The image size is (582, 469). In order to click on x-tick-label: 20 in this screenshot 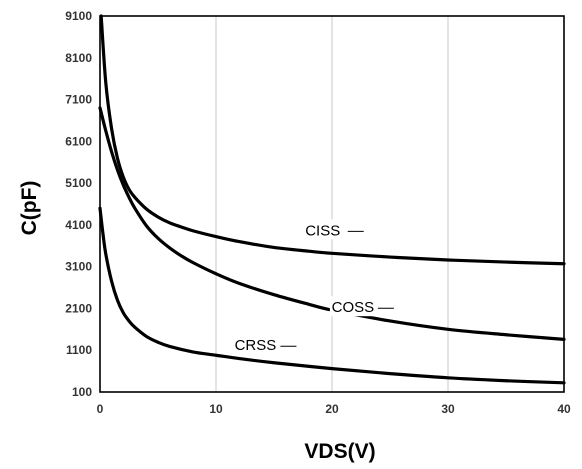, I will do `click(332, 409)`.